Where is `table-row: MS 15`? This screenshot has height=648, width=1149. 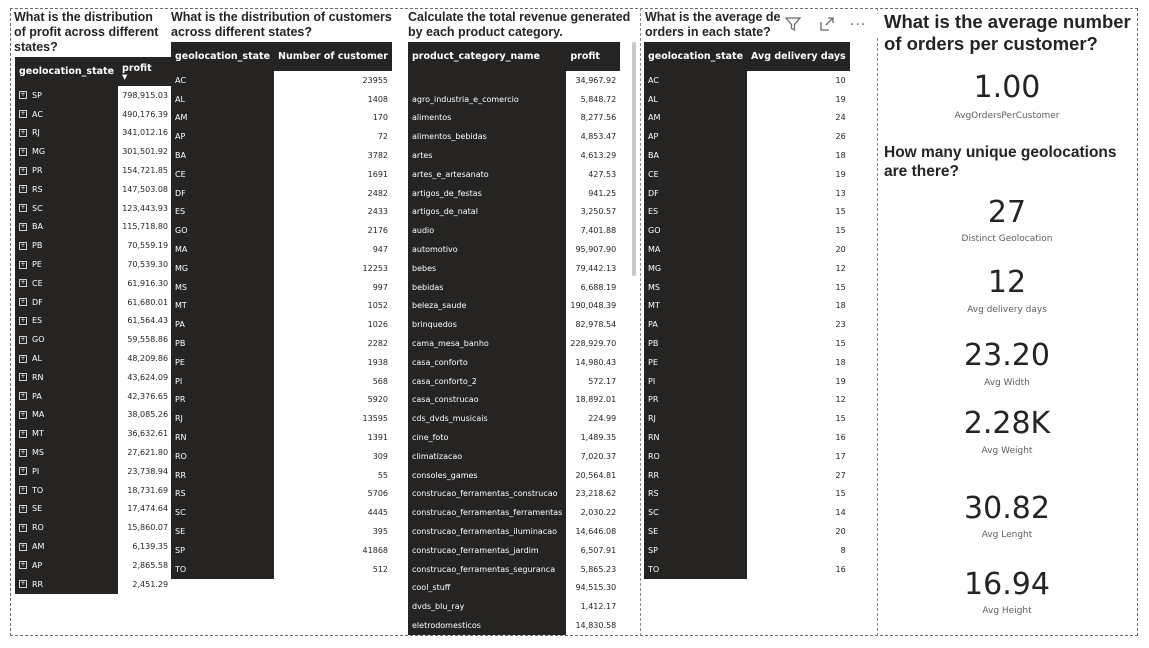 table-row: MS 15 is located at coordinates (747, 287).